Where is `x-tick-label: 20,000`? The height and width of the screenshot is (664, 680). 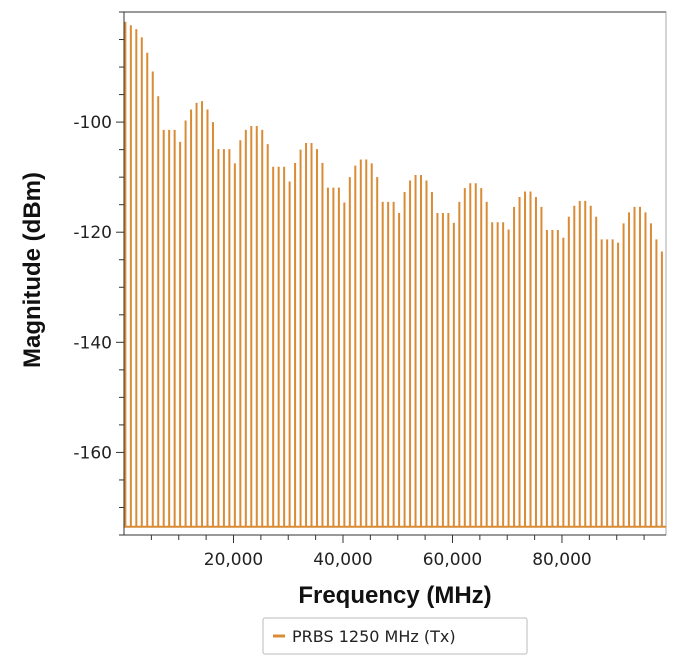 x-tick-label: 20,000 is located at coordinates (233, 560).